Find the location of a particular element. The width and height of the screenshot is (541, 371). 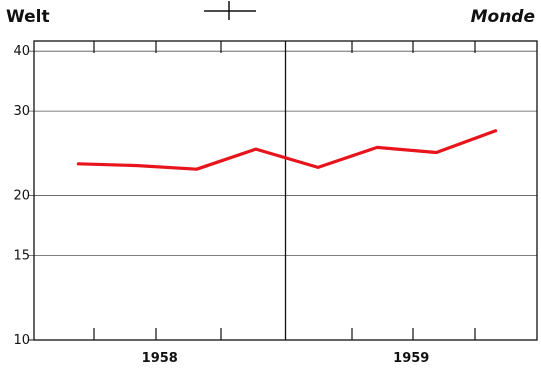

series-line is located at coordinates (287, 150).